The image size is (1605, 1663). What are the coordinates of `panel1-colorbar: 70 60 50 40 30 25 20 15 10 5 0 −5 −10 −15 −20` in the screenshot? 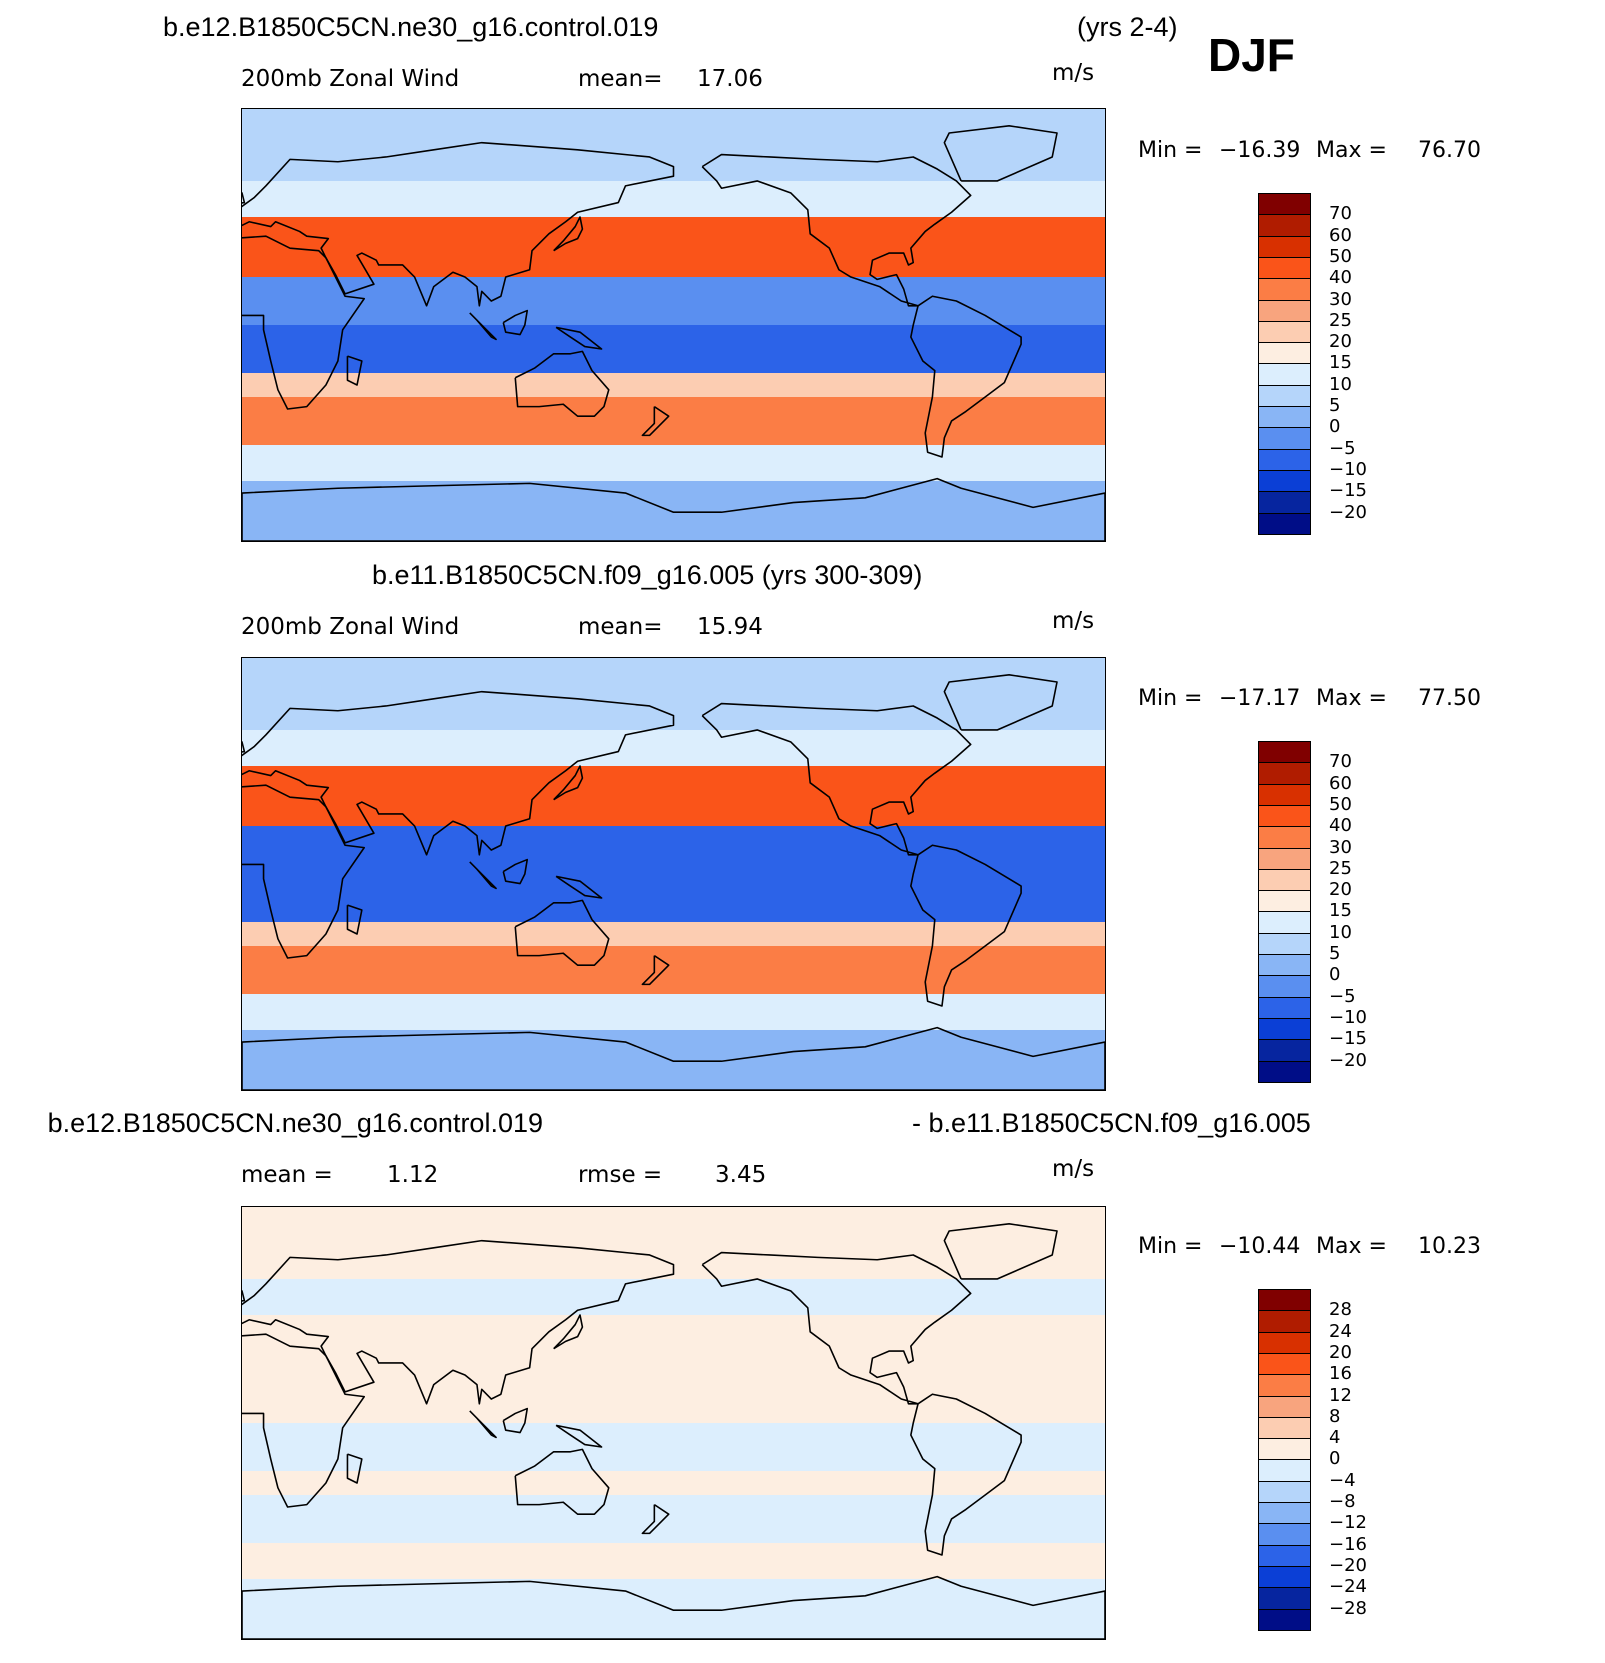 It's located at (1312, 364).